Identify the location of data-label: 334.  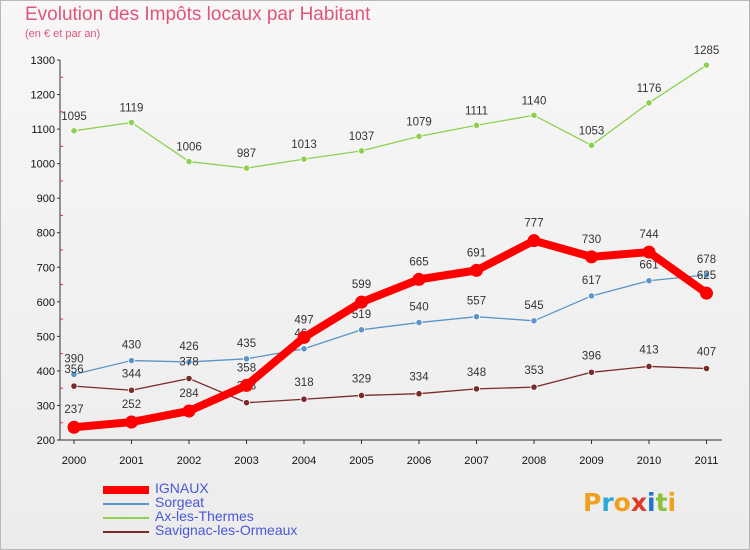
(419, 378).